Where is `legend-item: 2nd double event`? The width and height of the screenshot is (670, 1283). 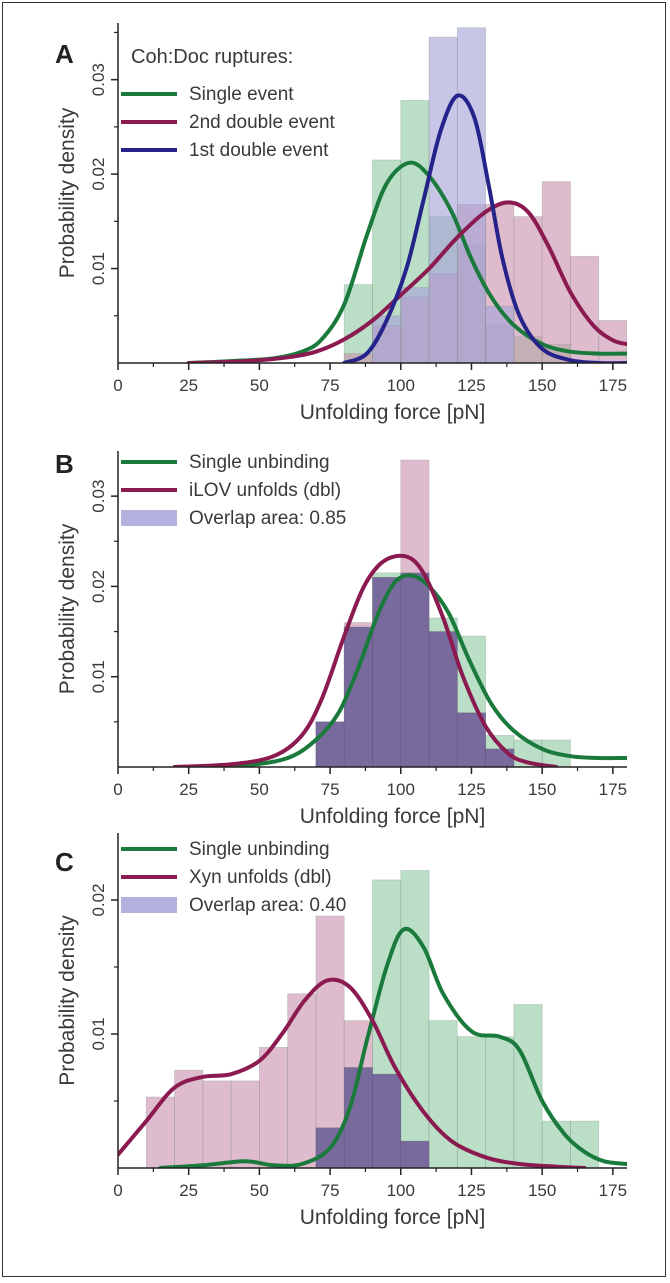
legend-item: 2nd double event is located at coordinates (262, 122).